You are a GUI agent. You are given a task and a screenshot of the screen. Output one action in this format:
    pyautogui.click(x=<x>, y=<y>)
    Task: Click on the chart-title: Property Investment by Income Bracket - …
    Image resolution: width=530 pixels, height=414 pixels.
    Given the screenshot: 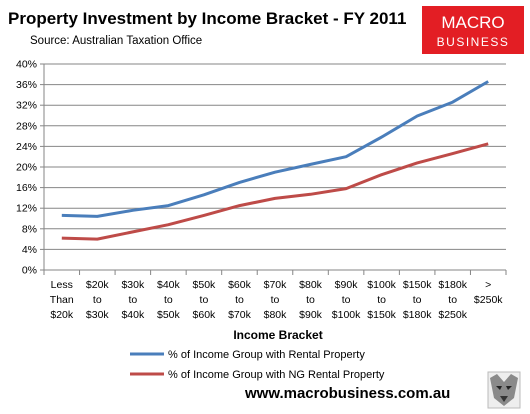 What is the action you would take?
    pyautogui.click(x=207, y=18)
    